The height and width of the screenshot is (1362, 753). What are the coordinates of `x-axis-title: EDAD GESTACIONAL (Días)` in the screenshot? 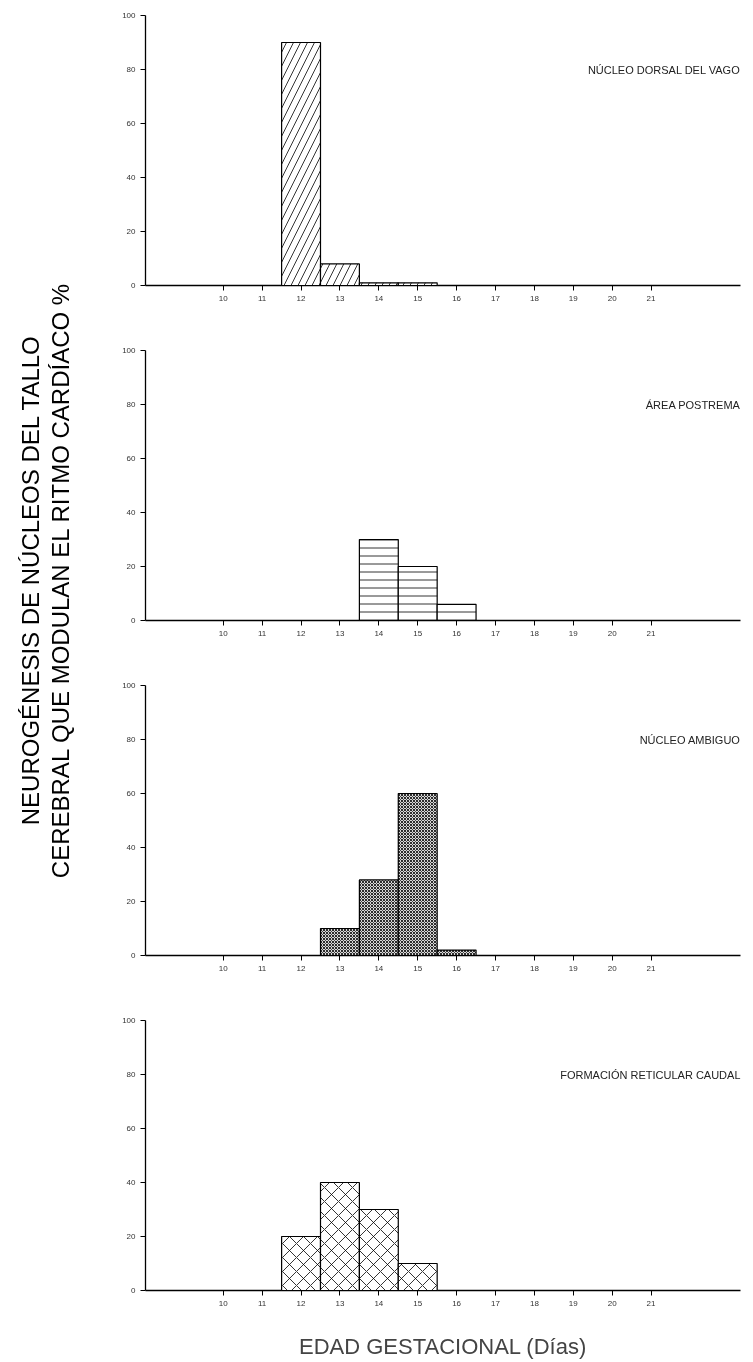 It's located at (442, 1346).